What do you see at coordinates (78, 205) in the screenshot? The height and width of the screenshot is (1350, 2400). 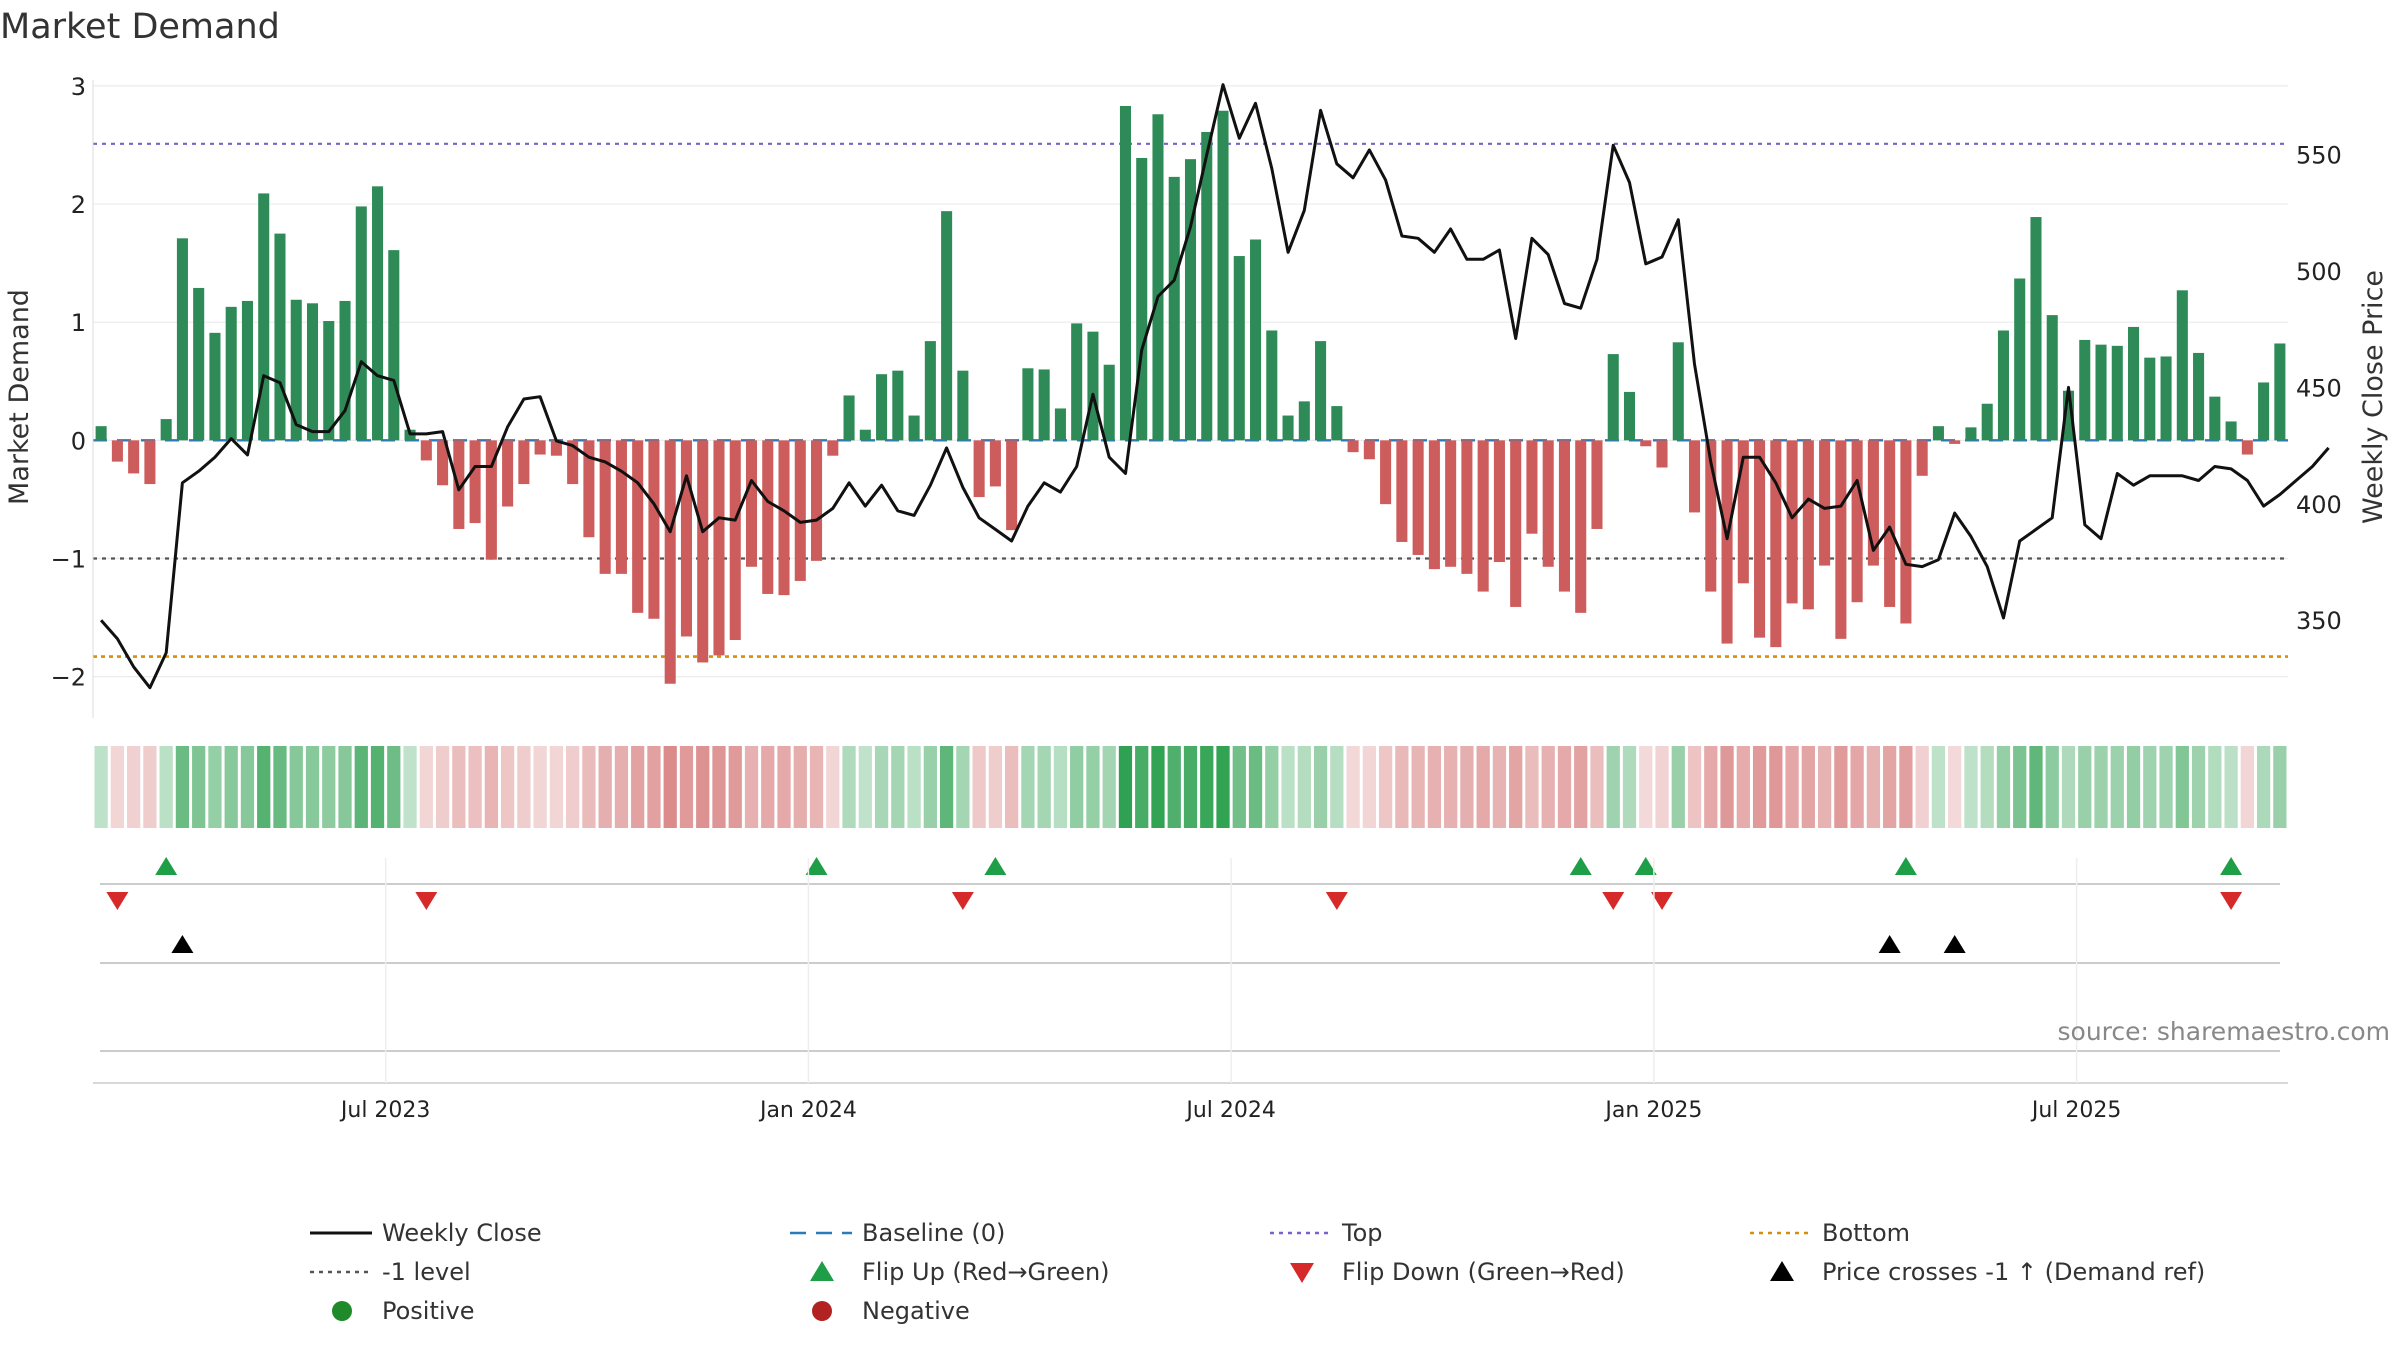 I see `y-tick-label: 2` at bounding box center [78, 205].